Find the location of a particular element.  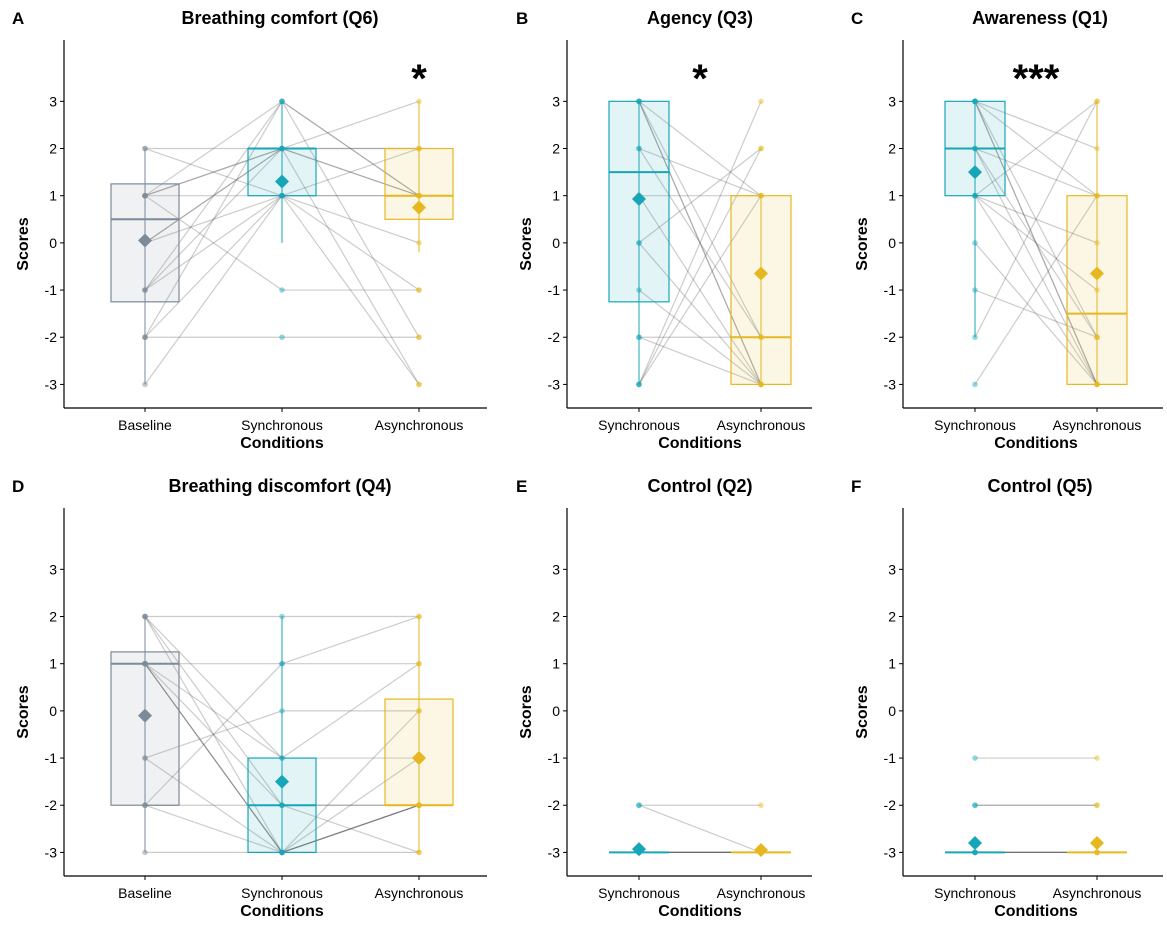

box-synchronous is located at coordinates (282, 172).